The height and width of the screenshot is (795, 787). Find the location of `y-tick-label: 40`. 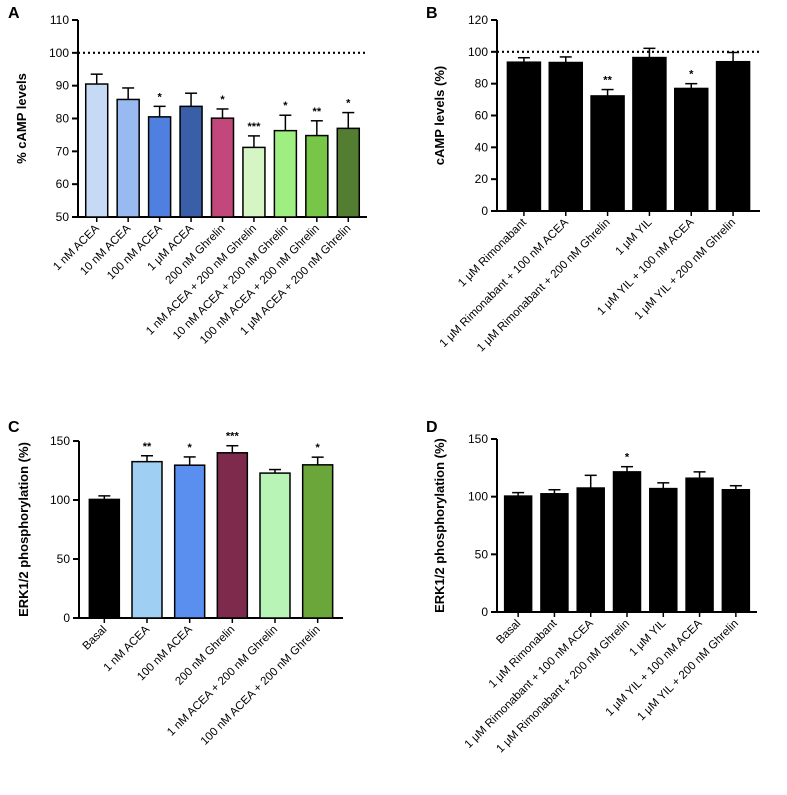

y-tick-label: 40 is located at coordinates (482, 147).